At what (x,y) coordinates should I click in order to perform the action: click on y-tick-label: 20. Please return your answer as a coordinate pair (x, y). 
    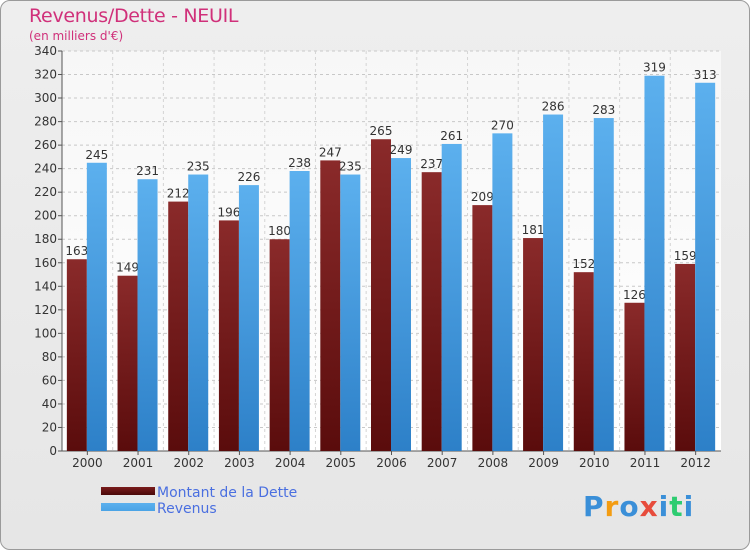
    Looking at the image, I should click on (49, 427).